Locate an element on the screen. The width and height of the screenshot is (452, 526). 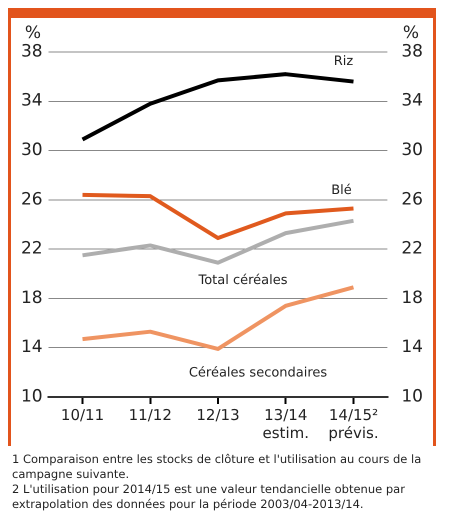
y-tick-label: 14 is located at coordinates (31, 347).